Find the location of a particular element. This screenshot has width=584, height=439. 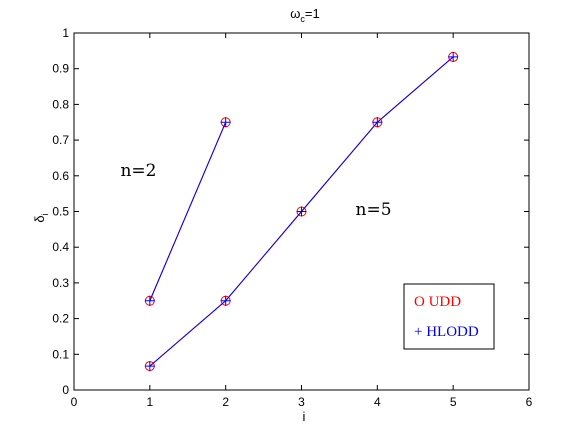

x-tick-label: 1 is located at coordinates (149, 402).